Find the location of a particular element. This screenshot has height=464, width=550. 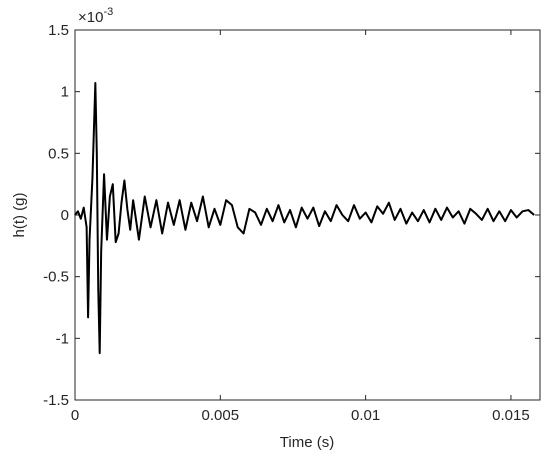

y-tick-label: -0.5 is located at coordinates (56, 277).